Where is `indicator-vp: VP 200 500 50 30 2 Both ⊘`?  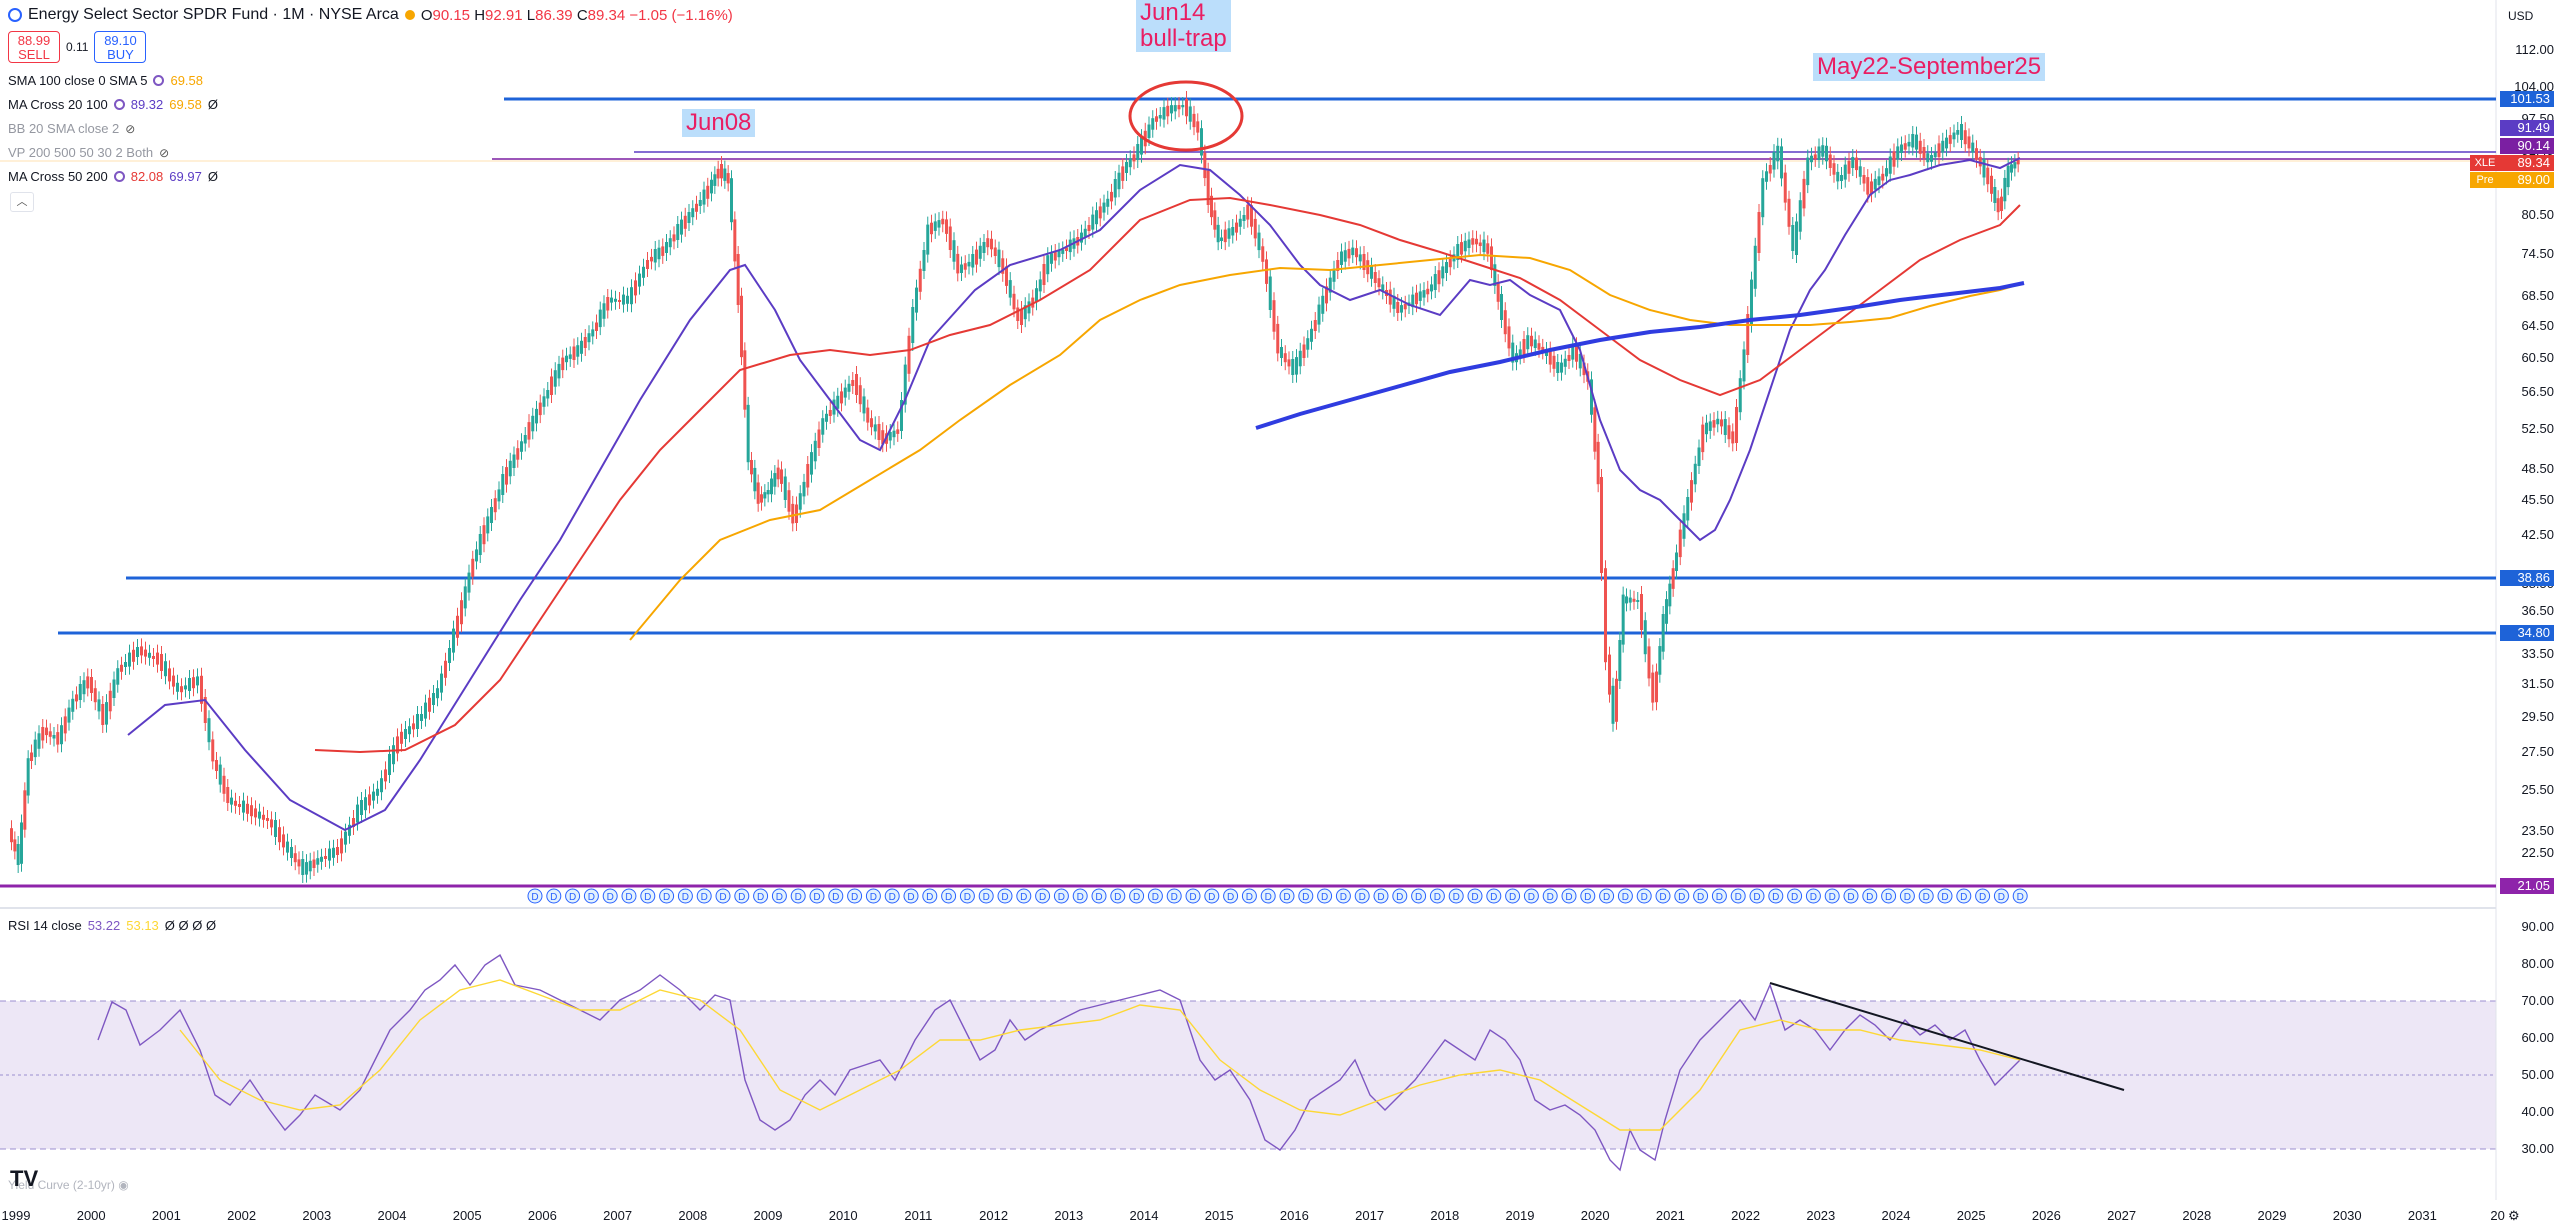
indicator-vp: VP 200 500 50 30 2 Both ⊘ is located at coordinates (88, 152).